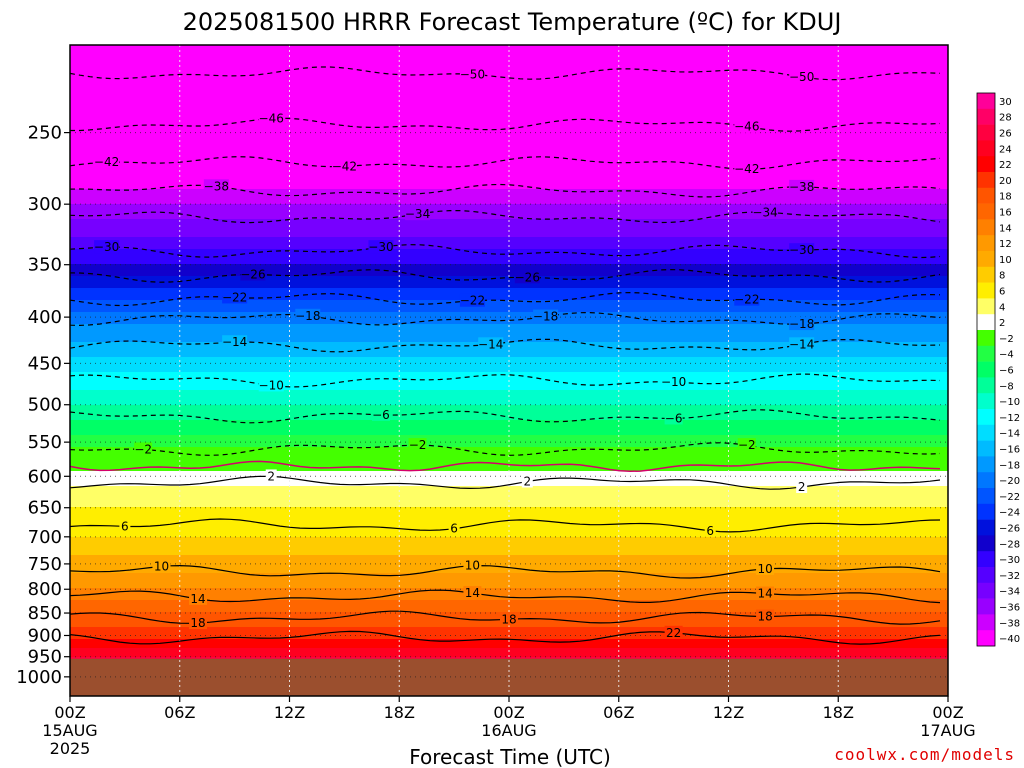 The height and width of the screenshot is (768, 1024). I want to click on colorbar-tick-label: −18, so click(1009, 465).